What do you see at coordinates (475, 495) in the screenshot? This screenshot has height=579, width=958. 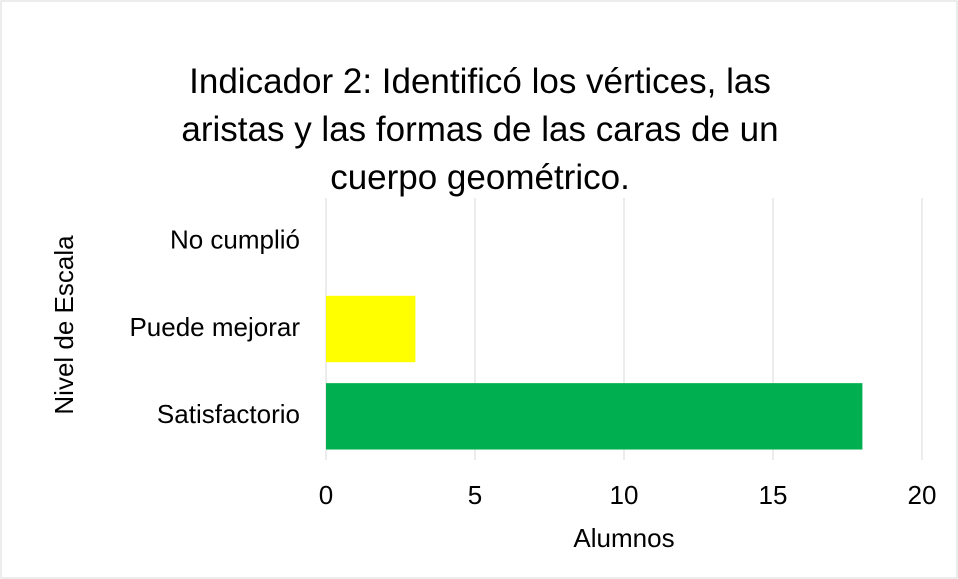 I see `x-tick-label: 5` at bounding box center [475, 495].